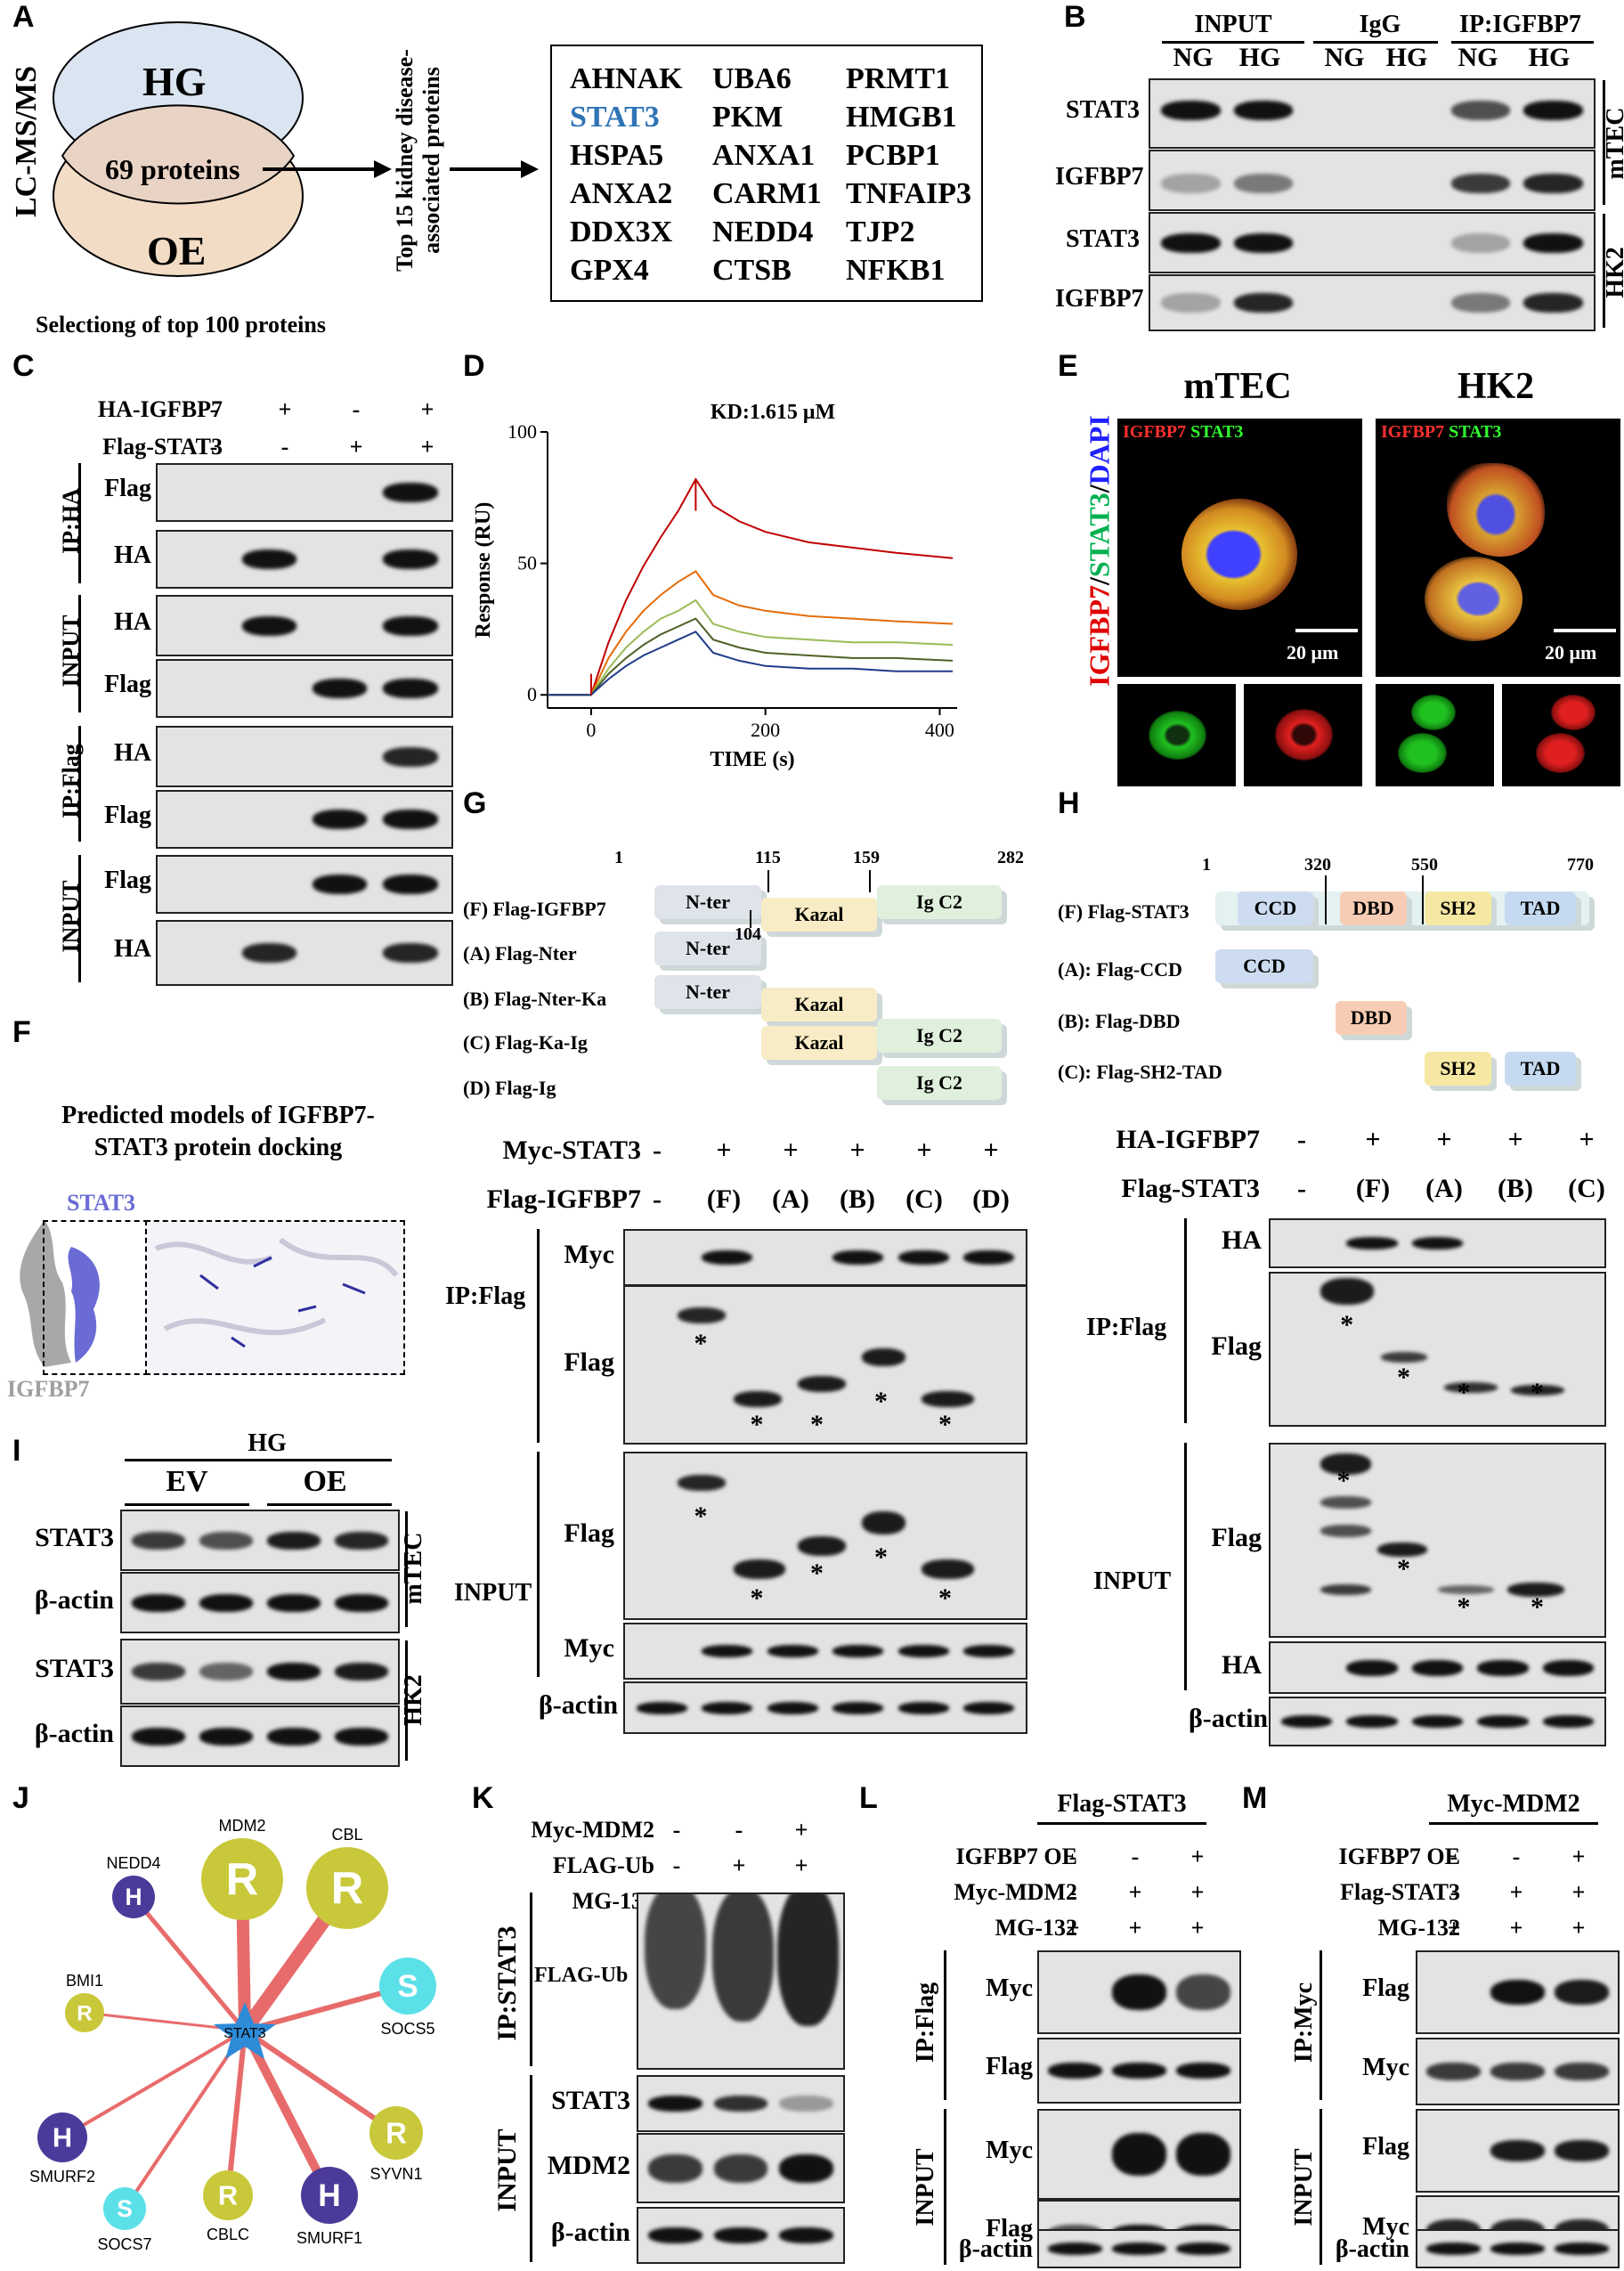 This screenshot has width=1624, height=2271. What do you see at coordinates (763, 232) in the screenshot?
I see `gene-nedd4: NEDD4` at bounding box center [763, 232].